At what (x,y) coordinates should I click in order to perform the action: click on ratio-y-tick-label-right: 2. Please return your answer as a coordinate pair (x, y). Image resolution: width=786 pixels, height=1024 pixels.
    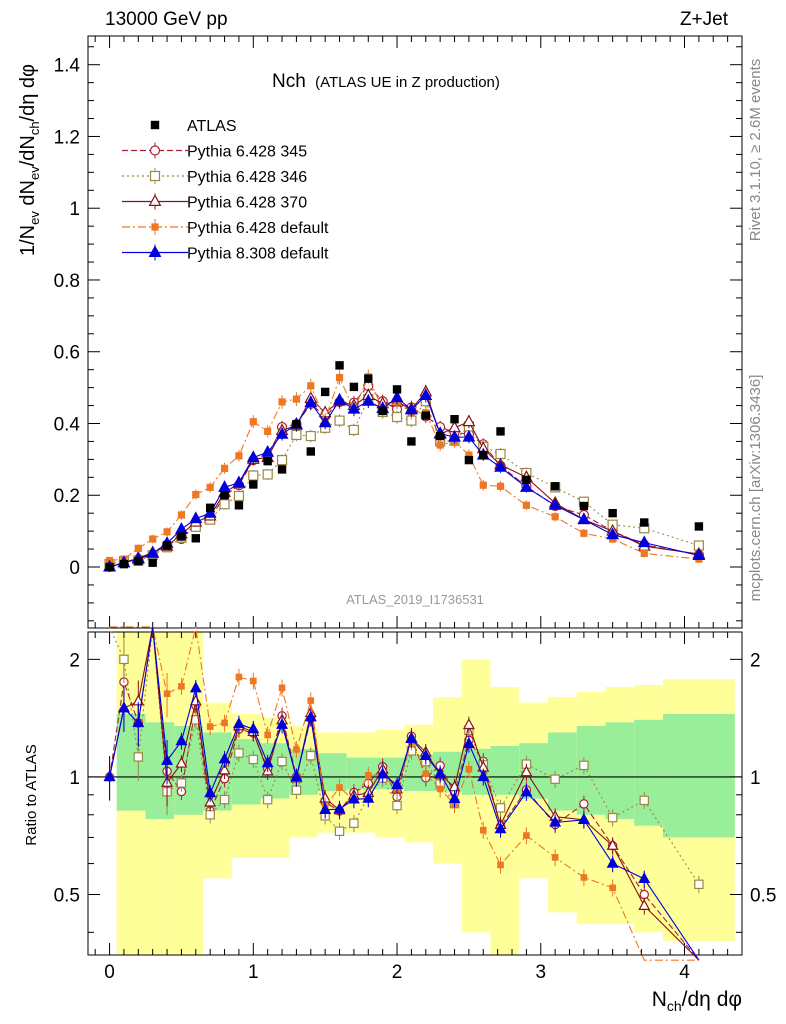
    Looking at the image, I should click on (755, 660).